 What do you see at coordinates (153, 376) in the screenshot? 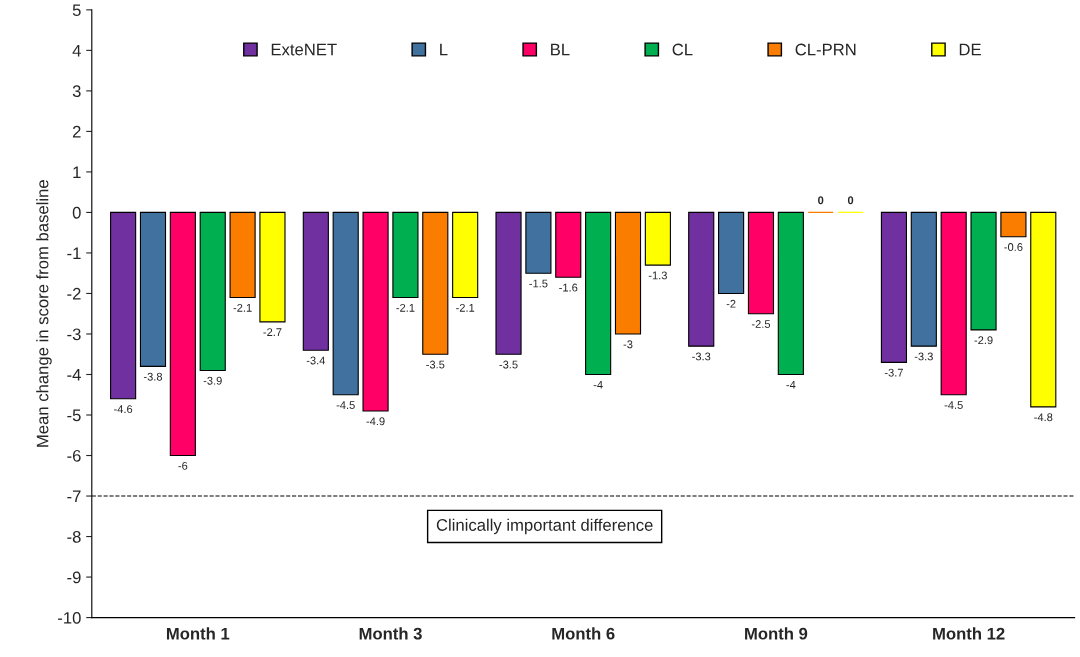
I see `data-label: -3.8` at bounding box center [153, 376].